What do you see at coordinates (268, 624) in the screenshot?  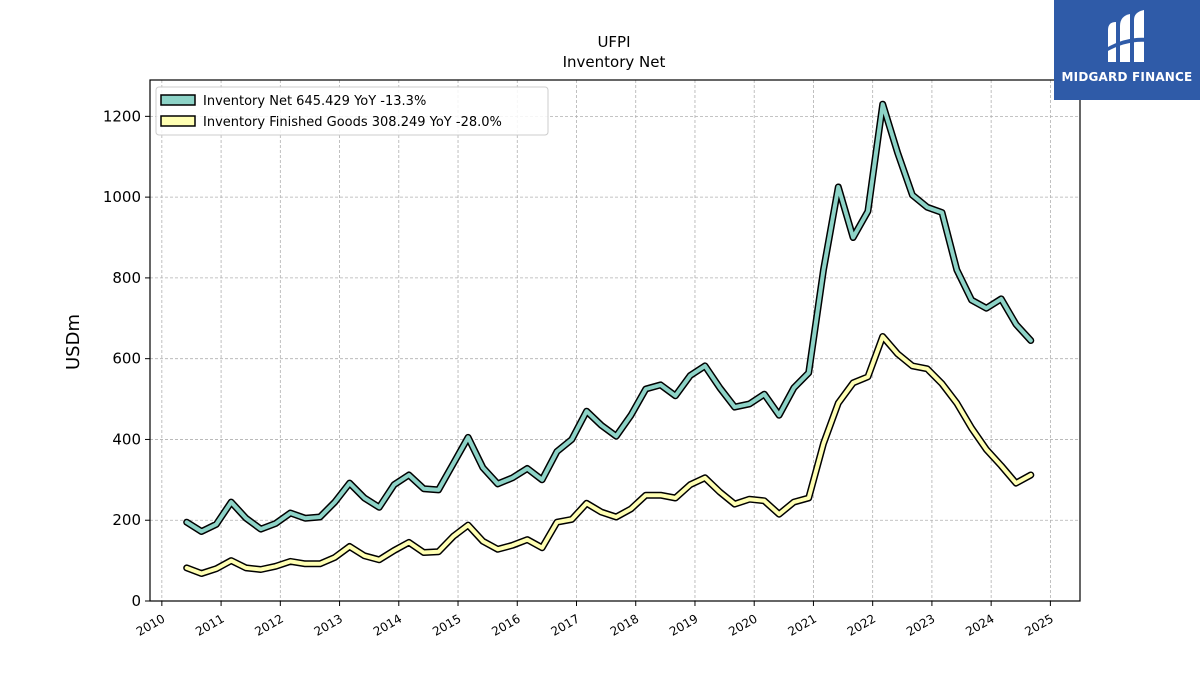 I see `x-tick-label: 2012` at bounding box center [268, 624].